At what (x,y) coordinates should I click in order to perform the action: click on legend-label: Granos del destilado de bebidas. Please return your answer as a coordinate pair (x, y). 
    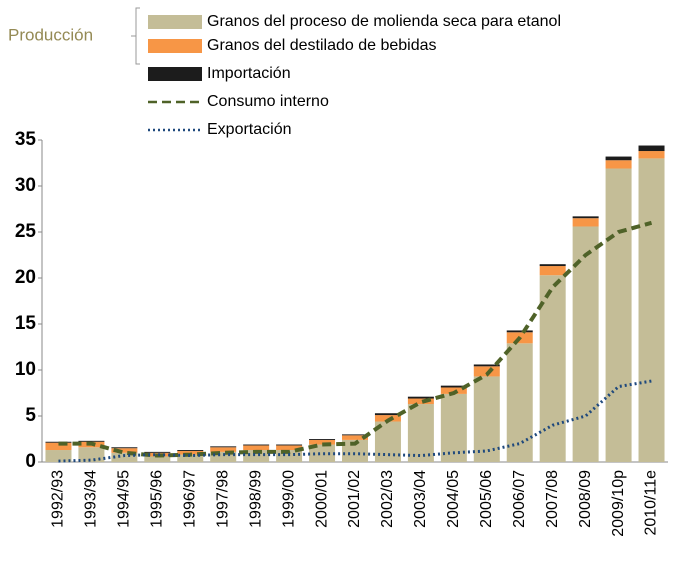
    Looking at the image, I should click on (322, 45).